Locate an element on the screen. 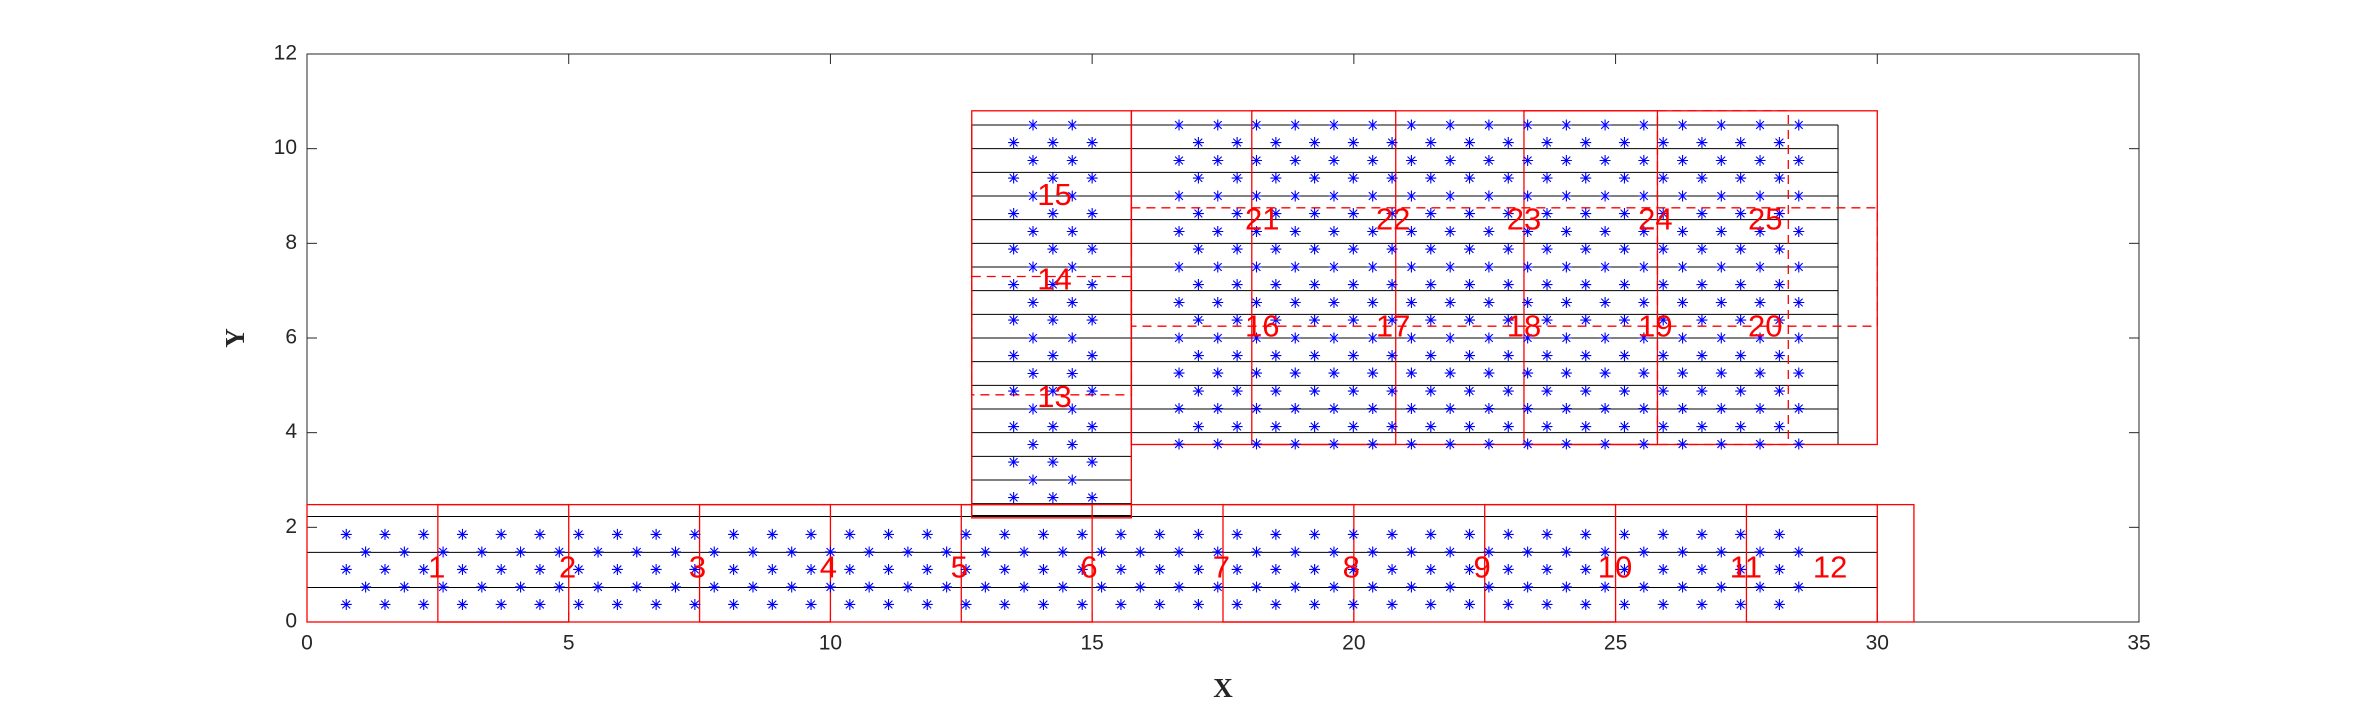  subdomain-label: 18 is located at coordinates (1524, 326).